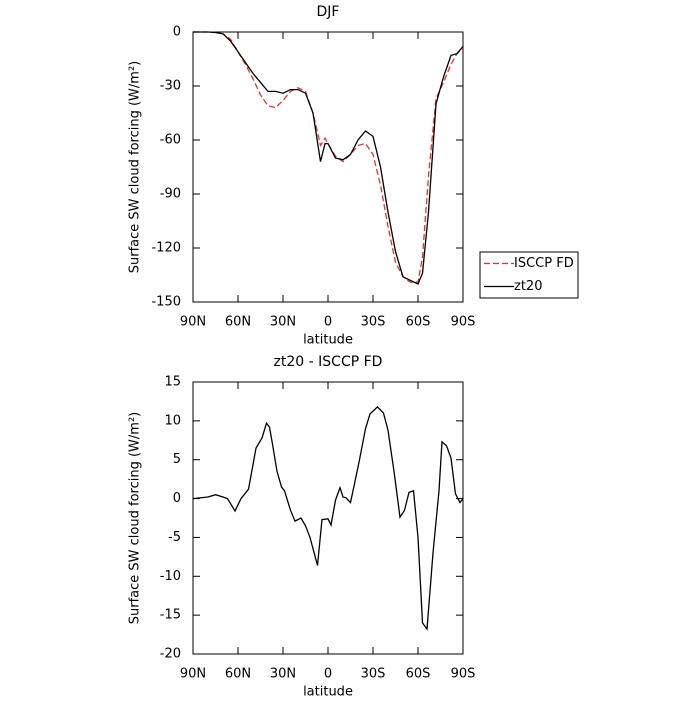 The image size is (700, 704). What do you see at coordinates (170, 576) in the screenshot?
I see `y-tick-label: -10` at bounding box center [170, 576].